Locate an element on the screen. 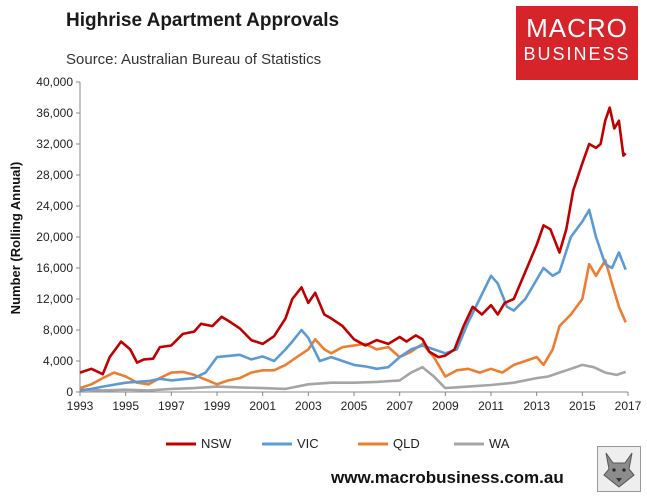 Image resolution: width=647 pixels, height=497 pixels. macrobusiness-logo: MACRO BUSINESS is located at coordinates (577, 43).